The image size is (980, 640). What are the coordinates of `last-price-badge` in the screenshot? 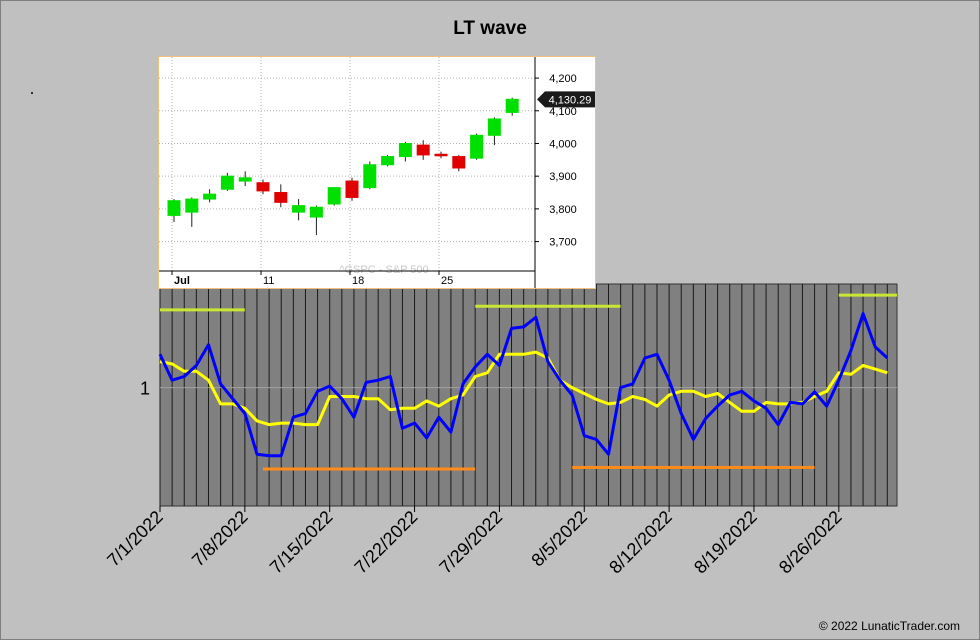 It's located at (566, 99).